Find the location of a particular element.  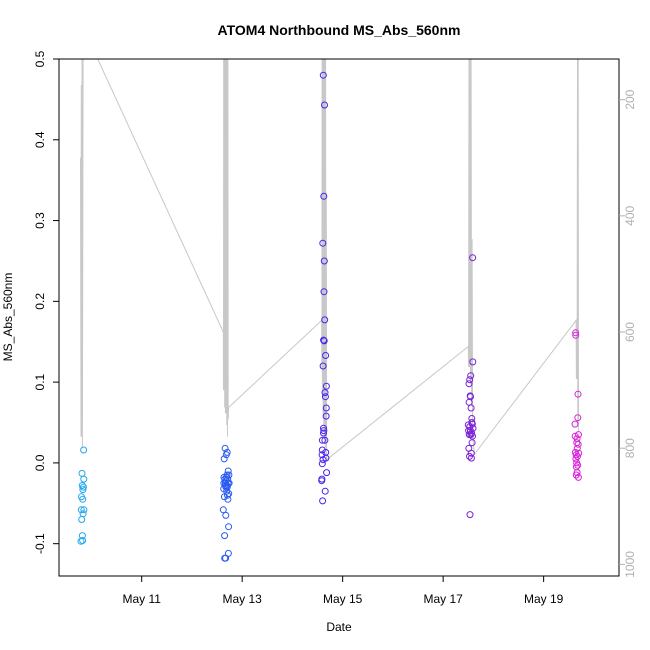

y2-tick-label: 200 is located at coordinates (630, 99).